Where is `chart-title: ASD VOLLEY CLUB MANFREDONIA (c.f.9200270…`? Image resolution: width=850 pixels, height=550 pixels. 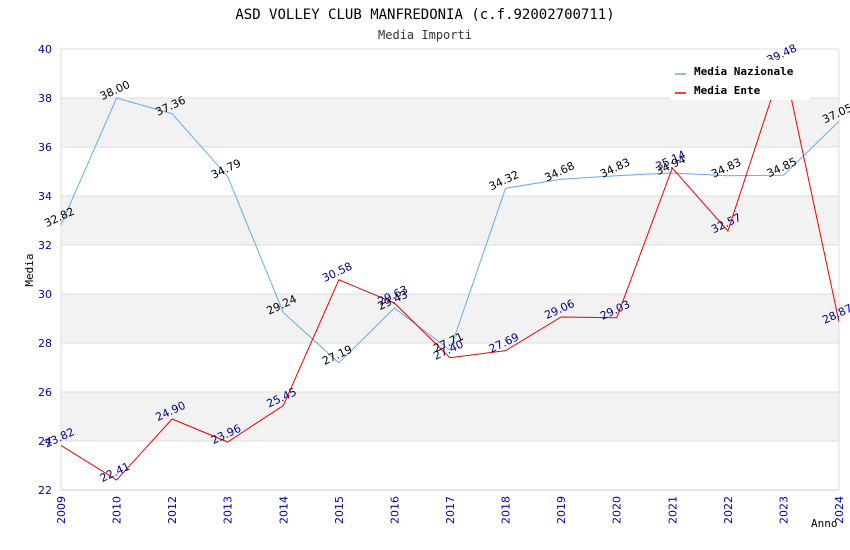
chart-title: ASD VOLLEY CLUB MANFREDONIA (c.f.9200270… is located at coordinates (424, 15).